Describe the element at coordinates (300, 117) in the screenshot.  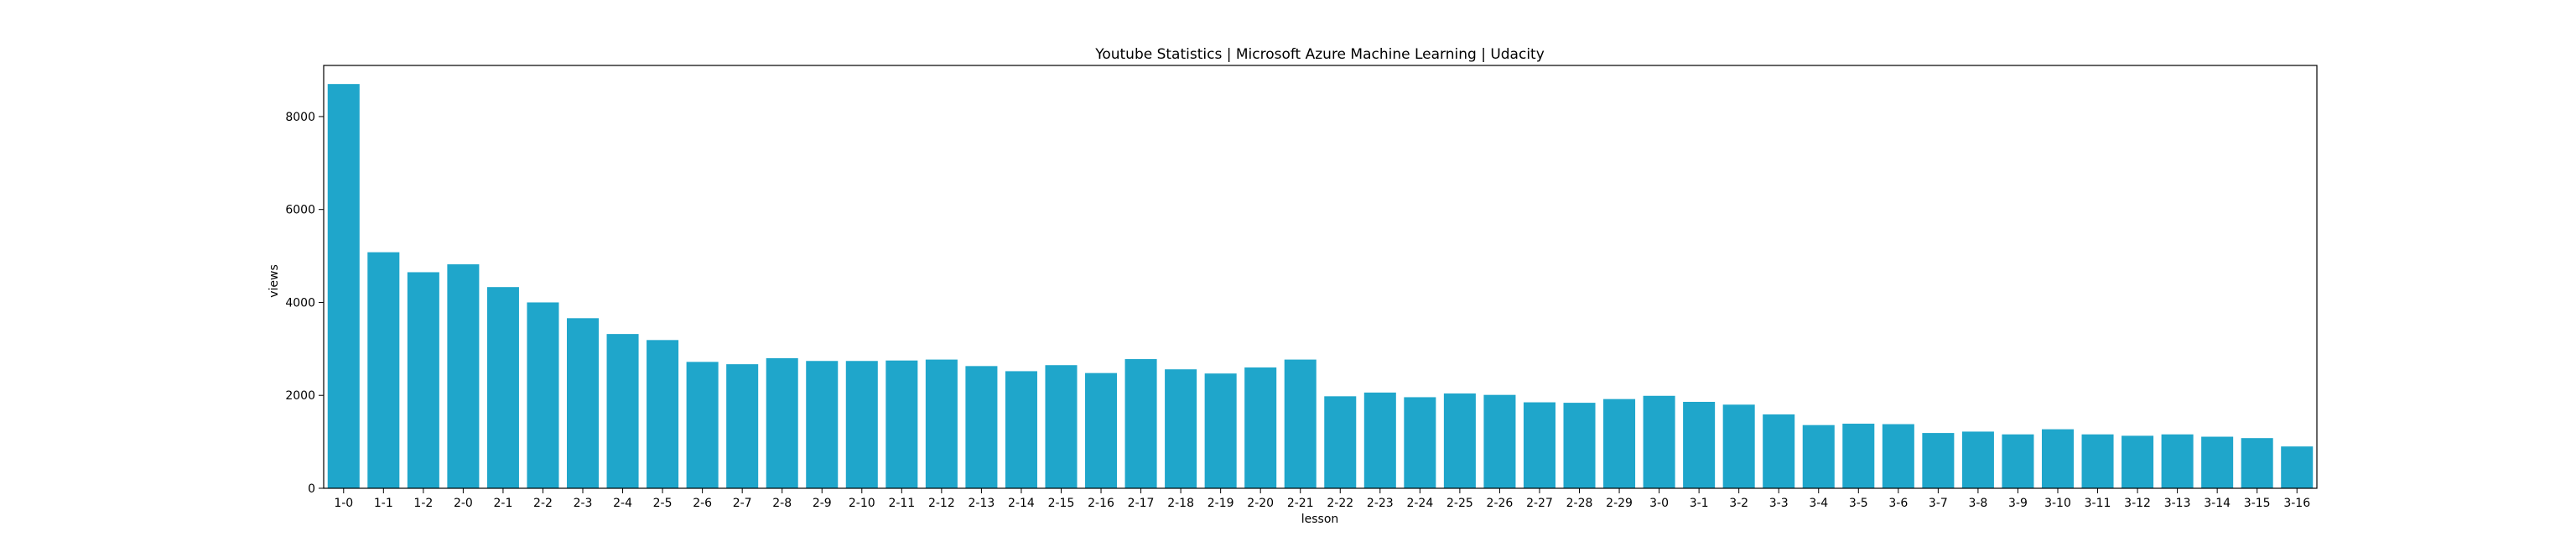
I see `y-tick-label: 8000` at that location.